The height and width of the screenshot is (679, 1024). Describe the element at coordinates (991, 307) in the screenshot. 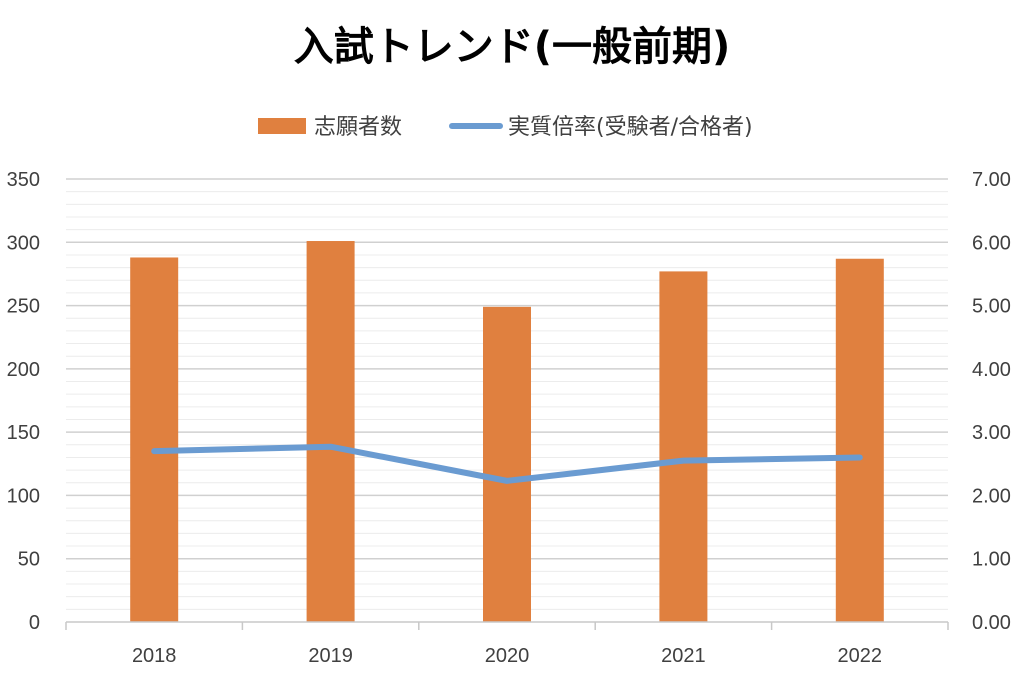

I see `y-right-tick-label: 5.00` at that location.